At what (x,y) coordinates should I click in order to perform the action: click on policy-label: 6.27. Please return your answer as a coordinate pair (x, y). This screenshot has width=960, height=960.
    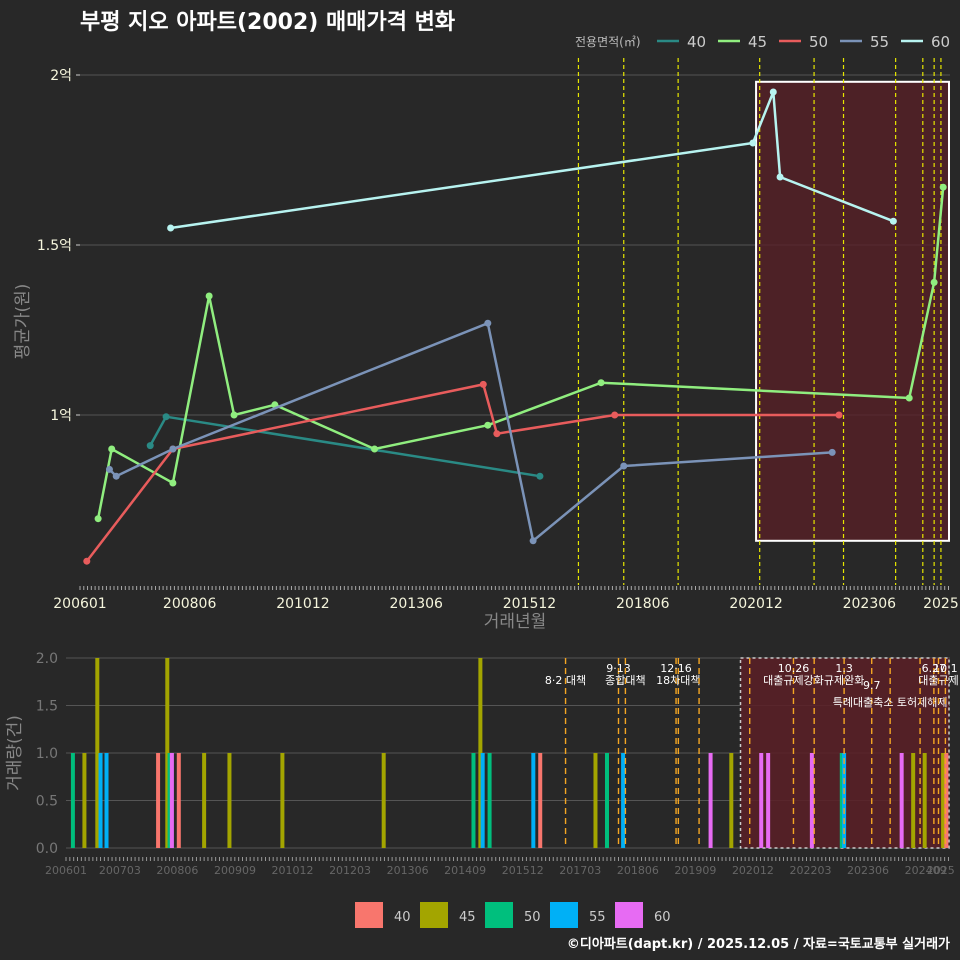
    Looking at the image, I should click on (934, 668).